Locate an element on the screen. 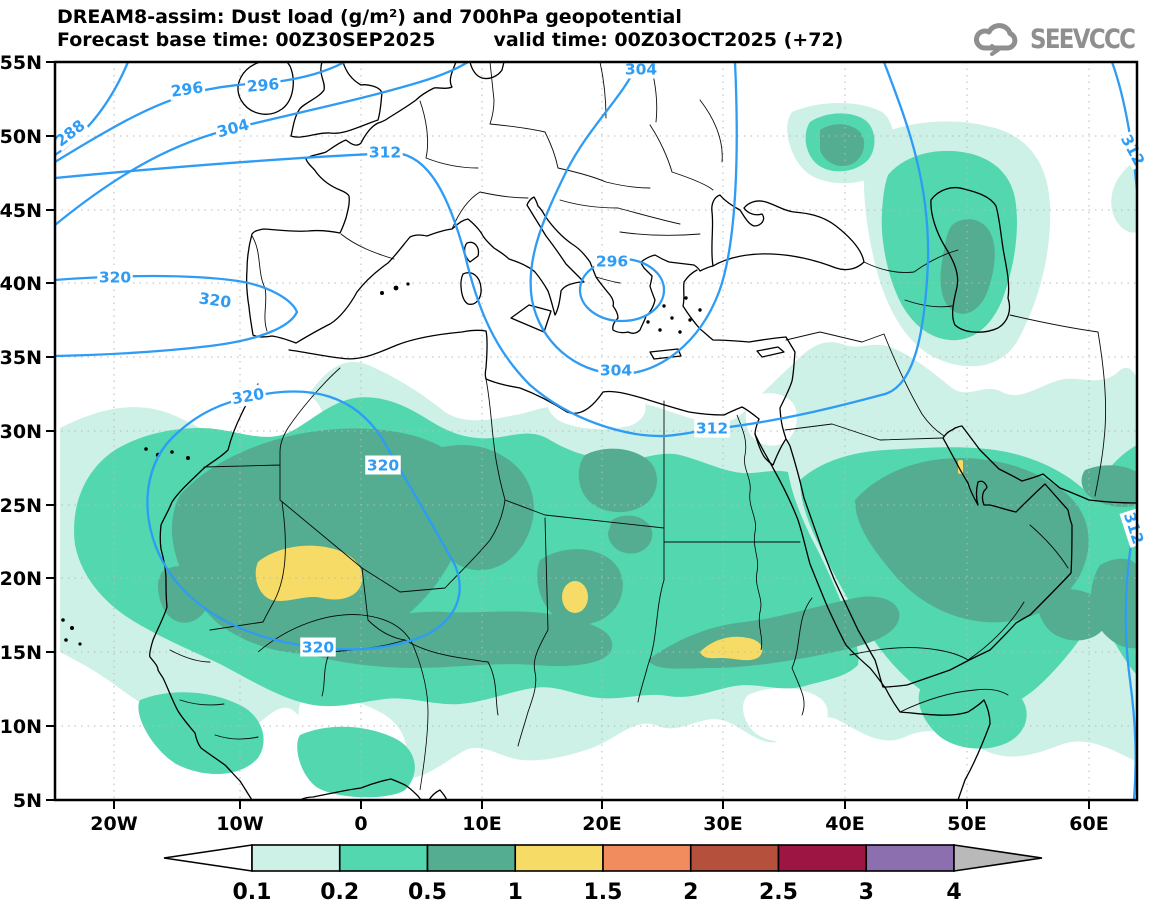  lon-tick-label: 0 is located at coordinates (360, 824).